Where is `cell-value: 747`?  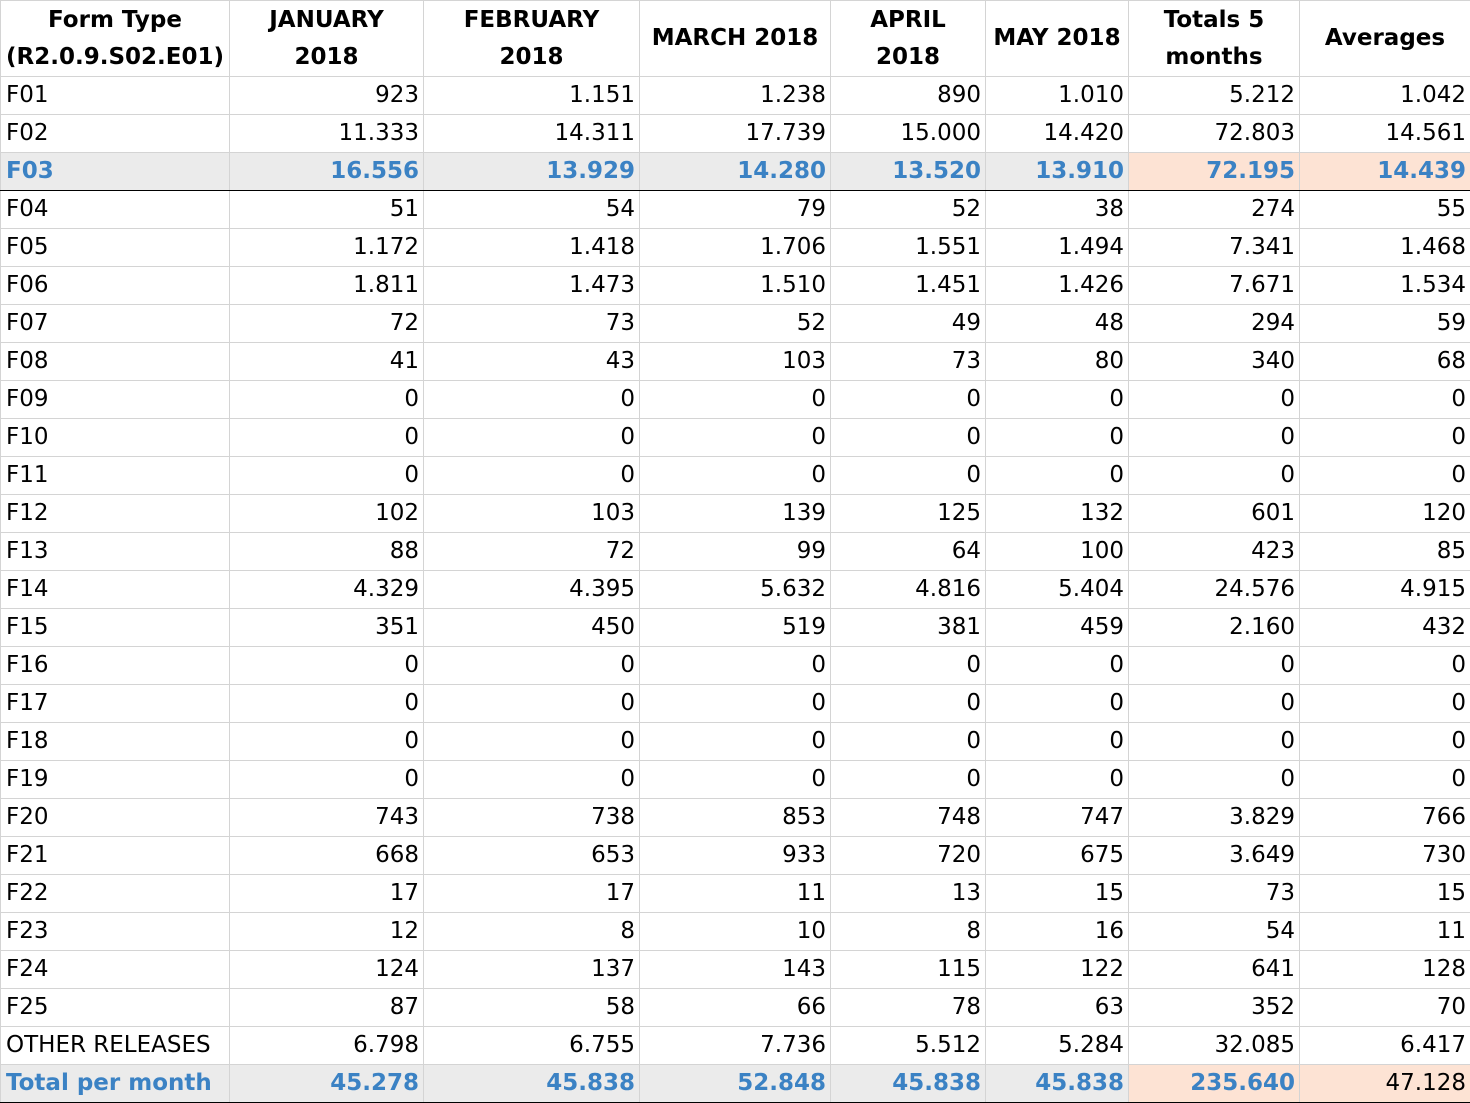 cell-value: 747 is located at coordinates (1057, 817).